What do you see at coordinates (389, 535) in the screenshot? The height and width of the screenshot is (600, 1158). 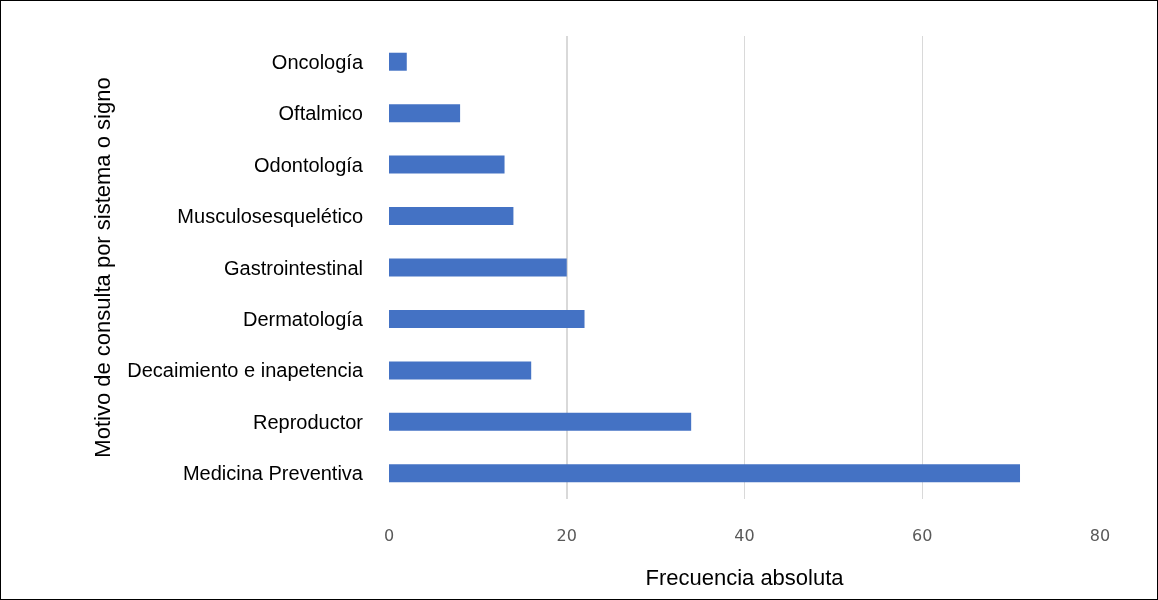 I see `x-tick-label: 0` at bounding box center [389, 535].